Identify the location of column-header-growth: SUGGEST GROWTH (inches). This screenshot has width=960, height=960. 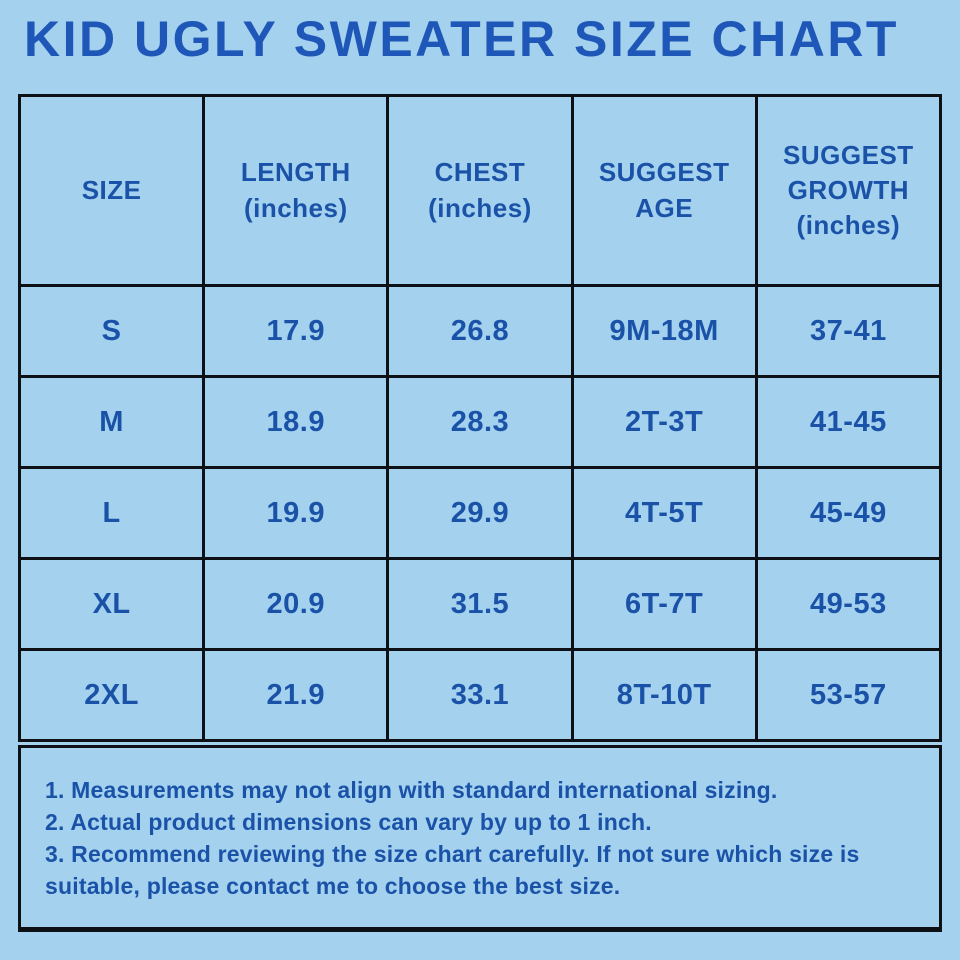
(848, 190).